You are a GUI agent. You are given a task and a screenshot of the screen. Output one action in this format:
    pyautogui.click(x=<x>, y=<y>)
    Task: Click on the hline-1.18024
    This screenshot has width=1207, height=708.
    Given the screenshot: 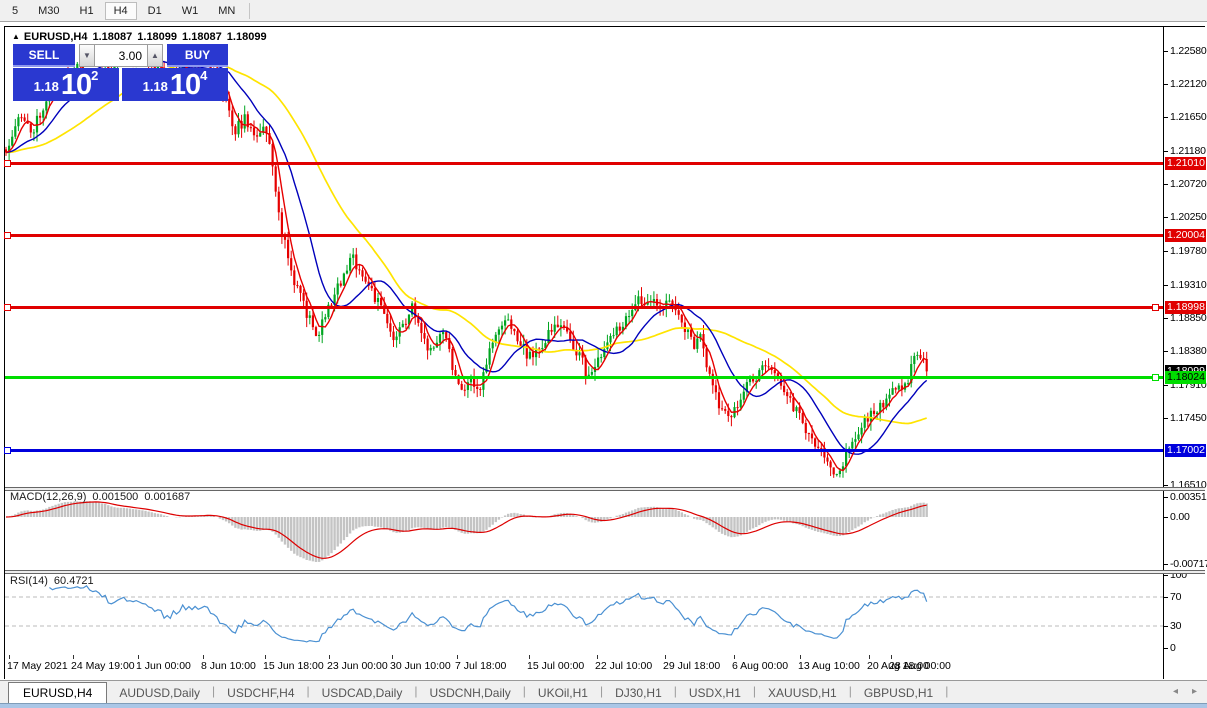 What is the action you would take?
    pyautogui.click(x=584, y=377)
    